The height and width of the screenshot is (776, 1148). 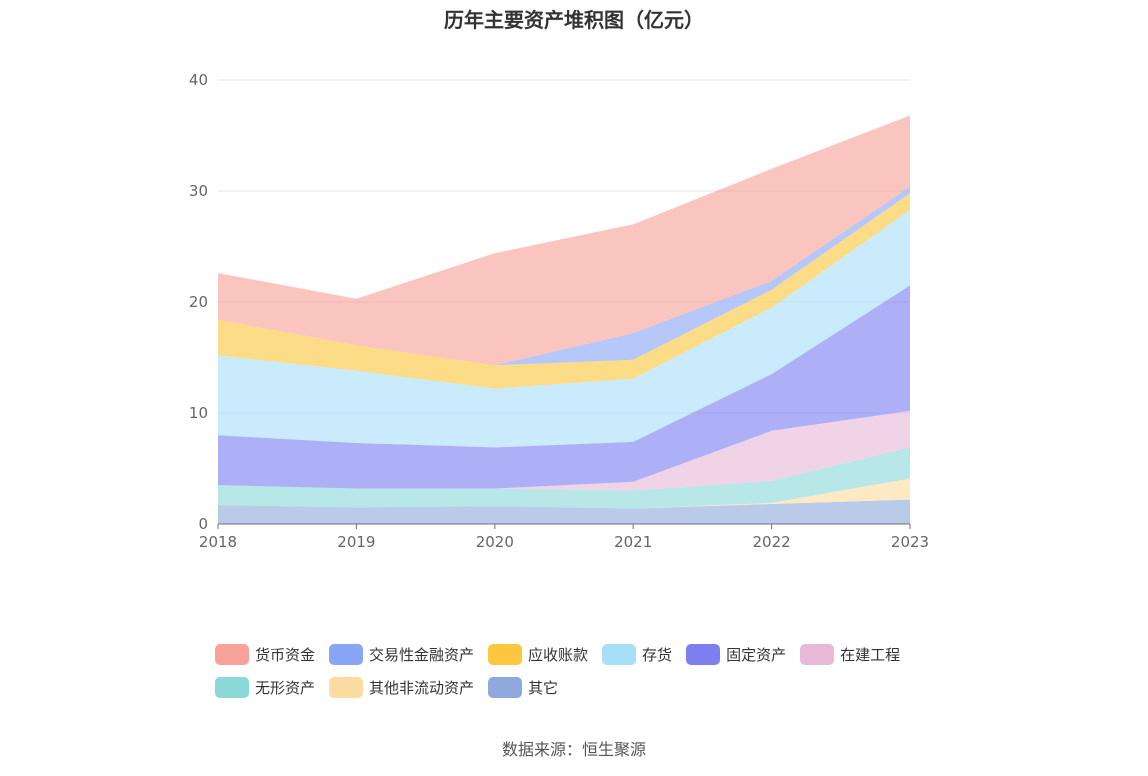 I want to click on legend-label: 无形资产, so click(x=285, y=688).